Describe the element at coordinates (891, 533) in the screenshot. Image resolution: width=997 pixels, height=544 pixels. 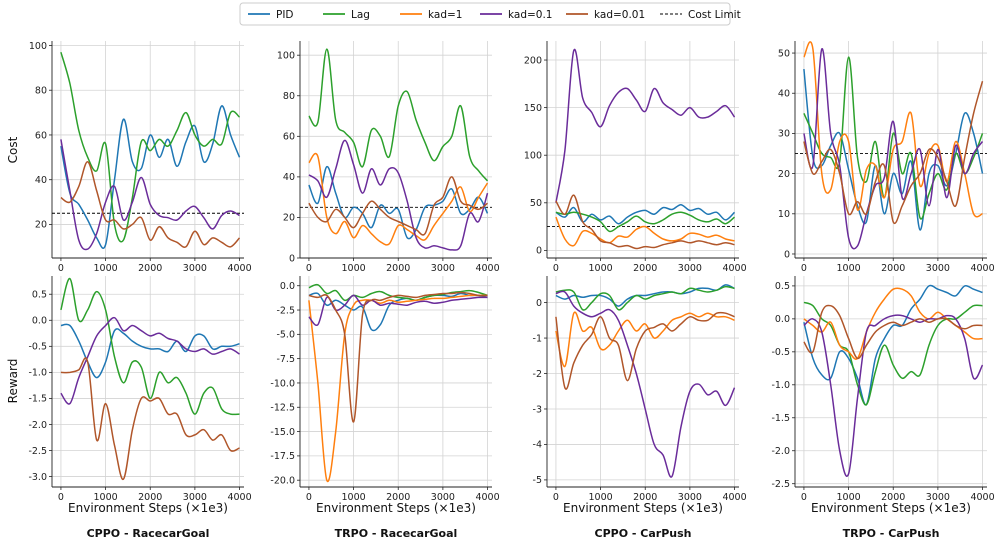
I see `column-title: TRPO - CarPush` at that location.